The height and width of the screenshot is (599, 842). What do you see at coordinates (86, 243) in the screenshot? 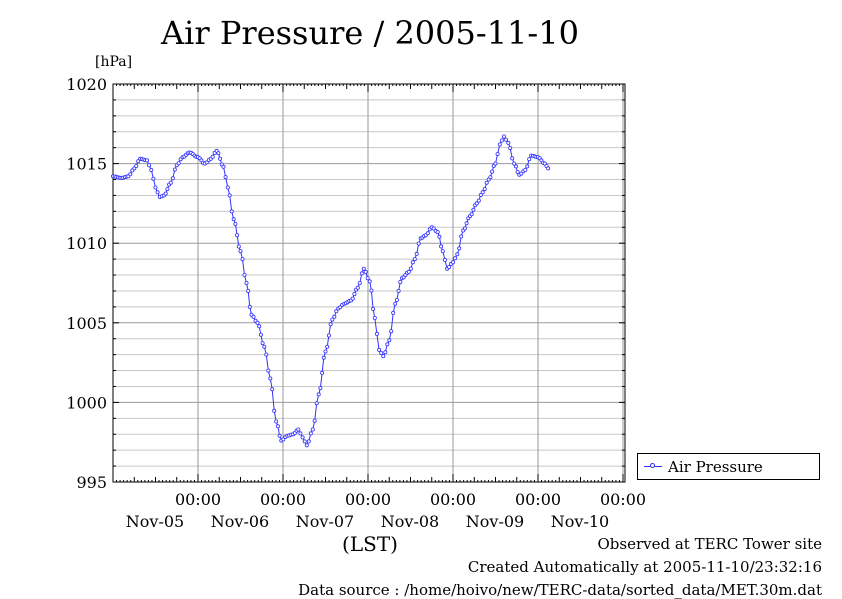
I see `y-tick-label: 1010` at bounding box center [86, 243].